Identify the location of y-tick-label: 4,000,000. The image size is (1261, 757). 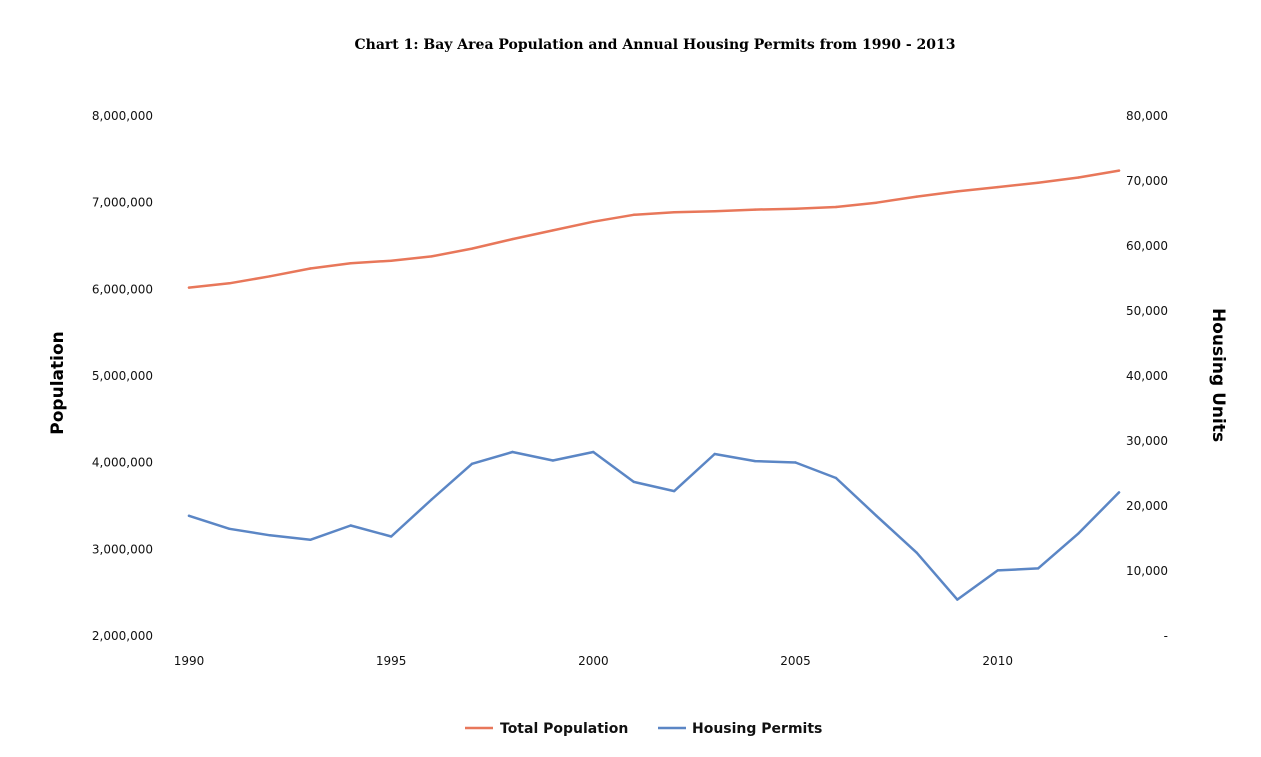
(122, 463).